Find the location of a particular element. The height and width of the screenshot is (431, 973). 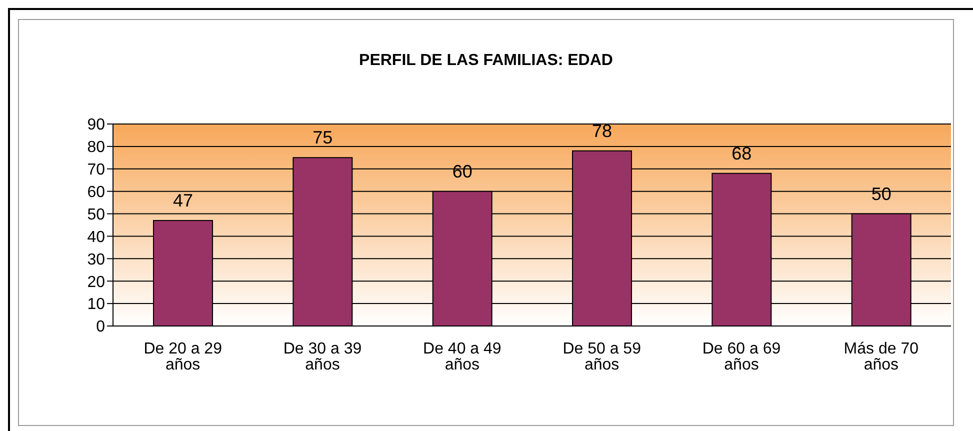

data-label: 47 is located at coordinates (183, 200).